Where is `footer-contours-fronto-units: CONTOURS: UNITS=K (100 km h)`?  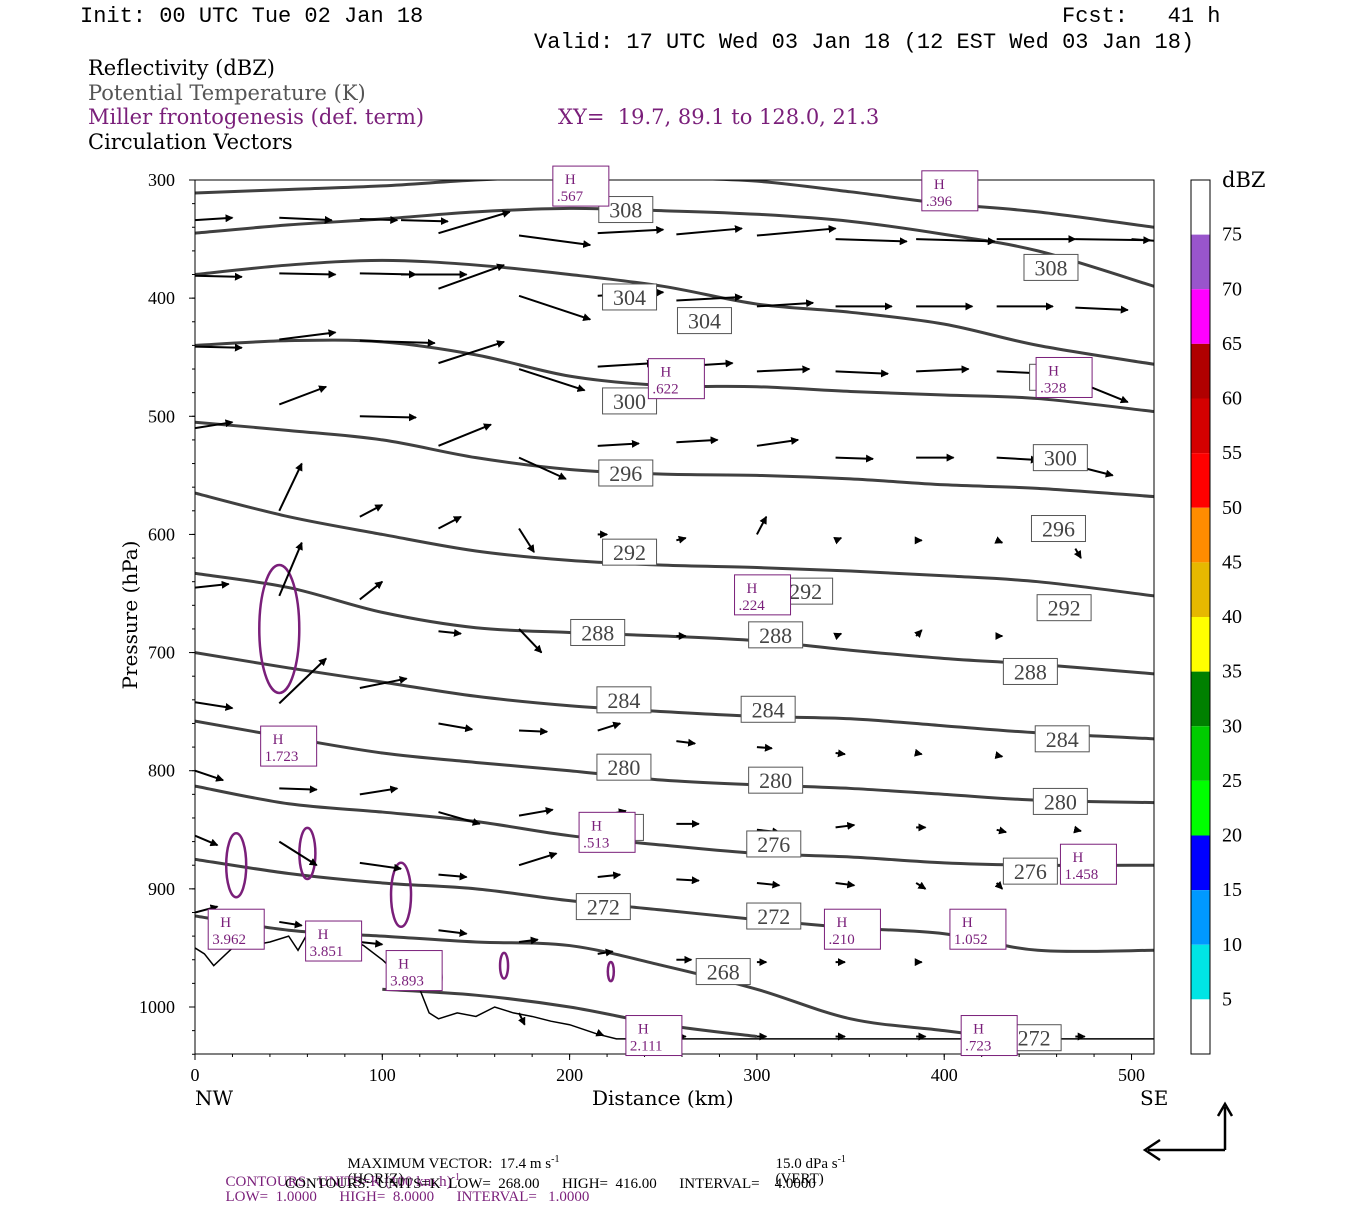 footer-contours-fronto-units: CONTOURS: UNITS=K (100 km h) is located at coordinates (338, 1182).